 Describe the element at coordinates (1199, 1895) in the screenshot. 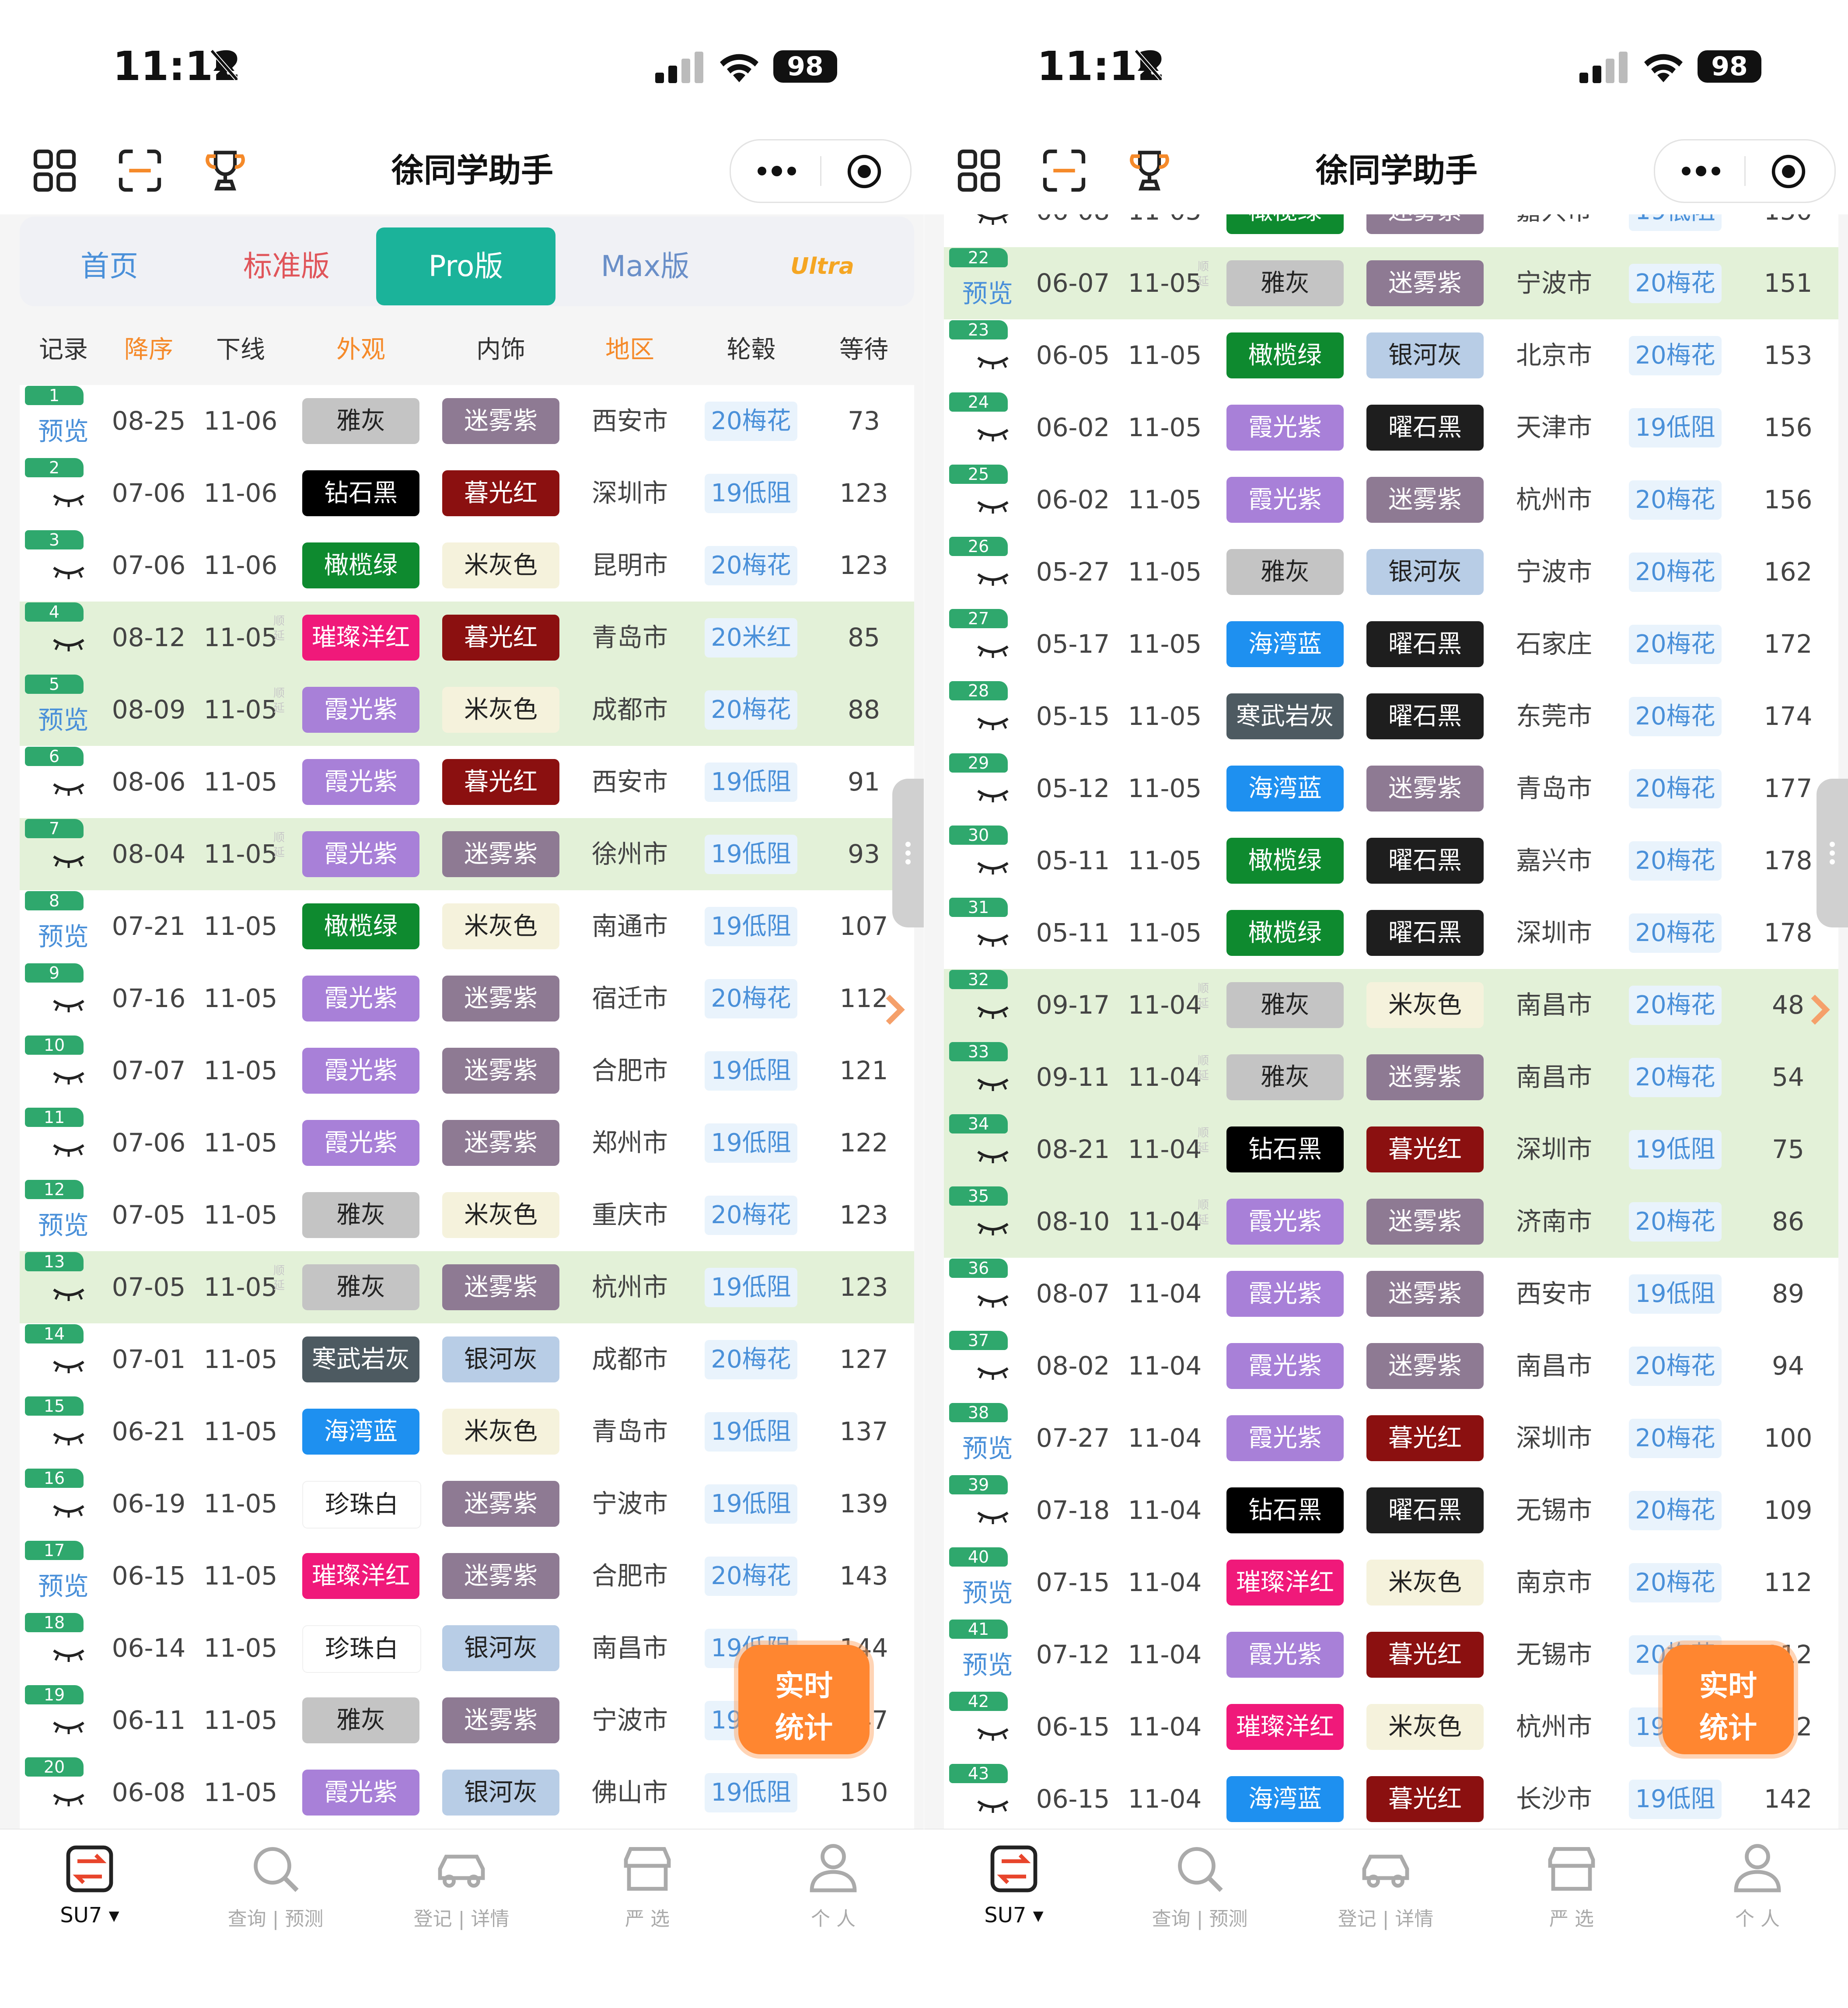

I see `bottom-tab-1: 查询 | 预测` at that location.